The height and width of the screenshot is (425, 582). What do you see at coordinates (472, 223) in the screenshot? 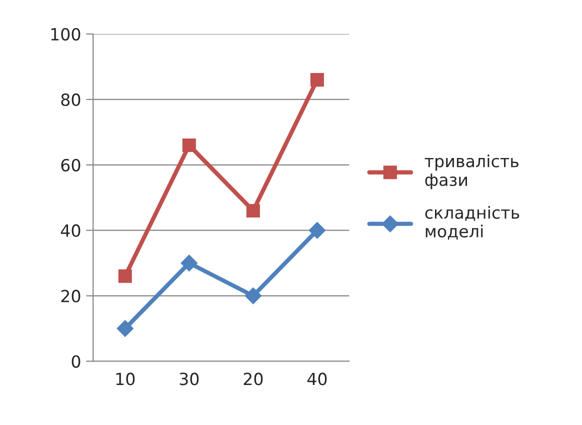
I see `legend-label: складність моделі` at bounding box center [472, 223].